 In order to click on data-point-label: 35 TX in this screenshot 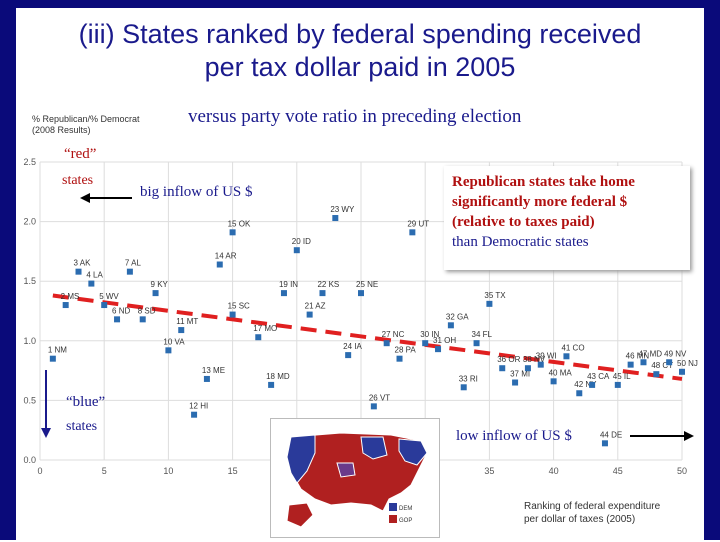, I will do `click(495, 295)`.